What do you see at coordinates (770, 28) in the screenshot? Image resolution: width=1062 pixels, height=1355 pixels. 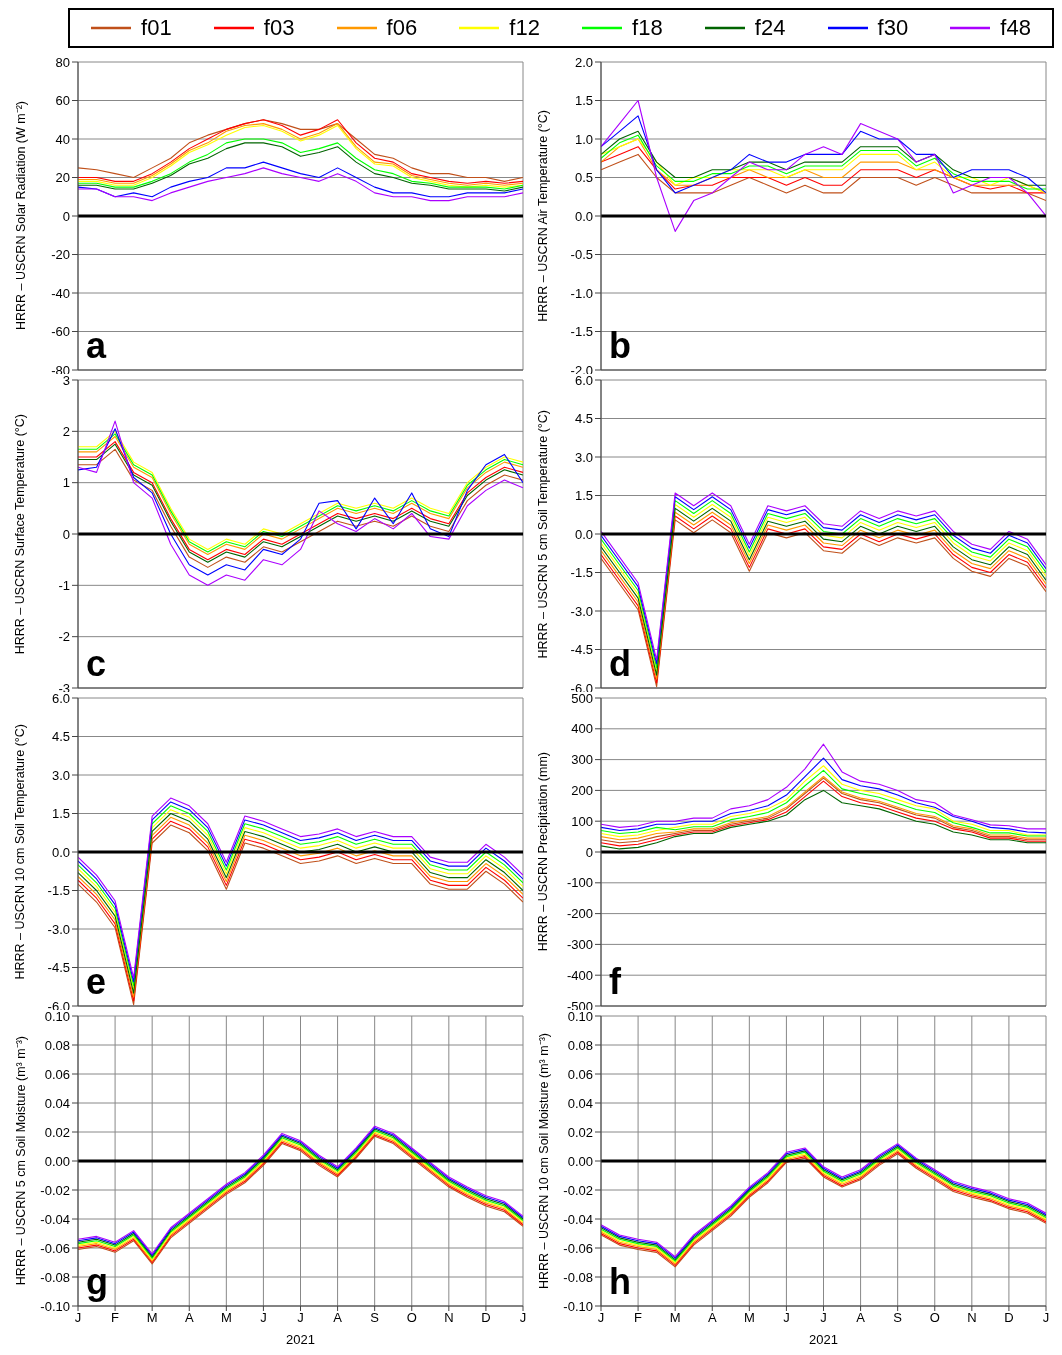 I see `legend-label: f24` at bounding box center [770, 28].